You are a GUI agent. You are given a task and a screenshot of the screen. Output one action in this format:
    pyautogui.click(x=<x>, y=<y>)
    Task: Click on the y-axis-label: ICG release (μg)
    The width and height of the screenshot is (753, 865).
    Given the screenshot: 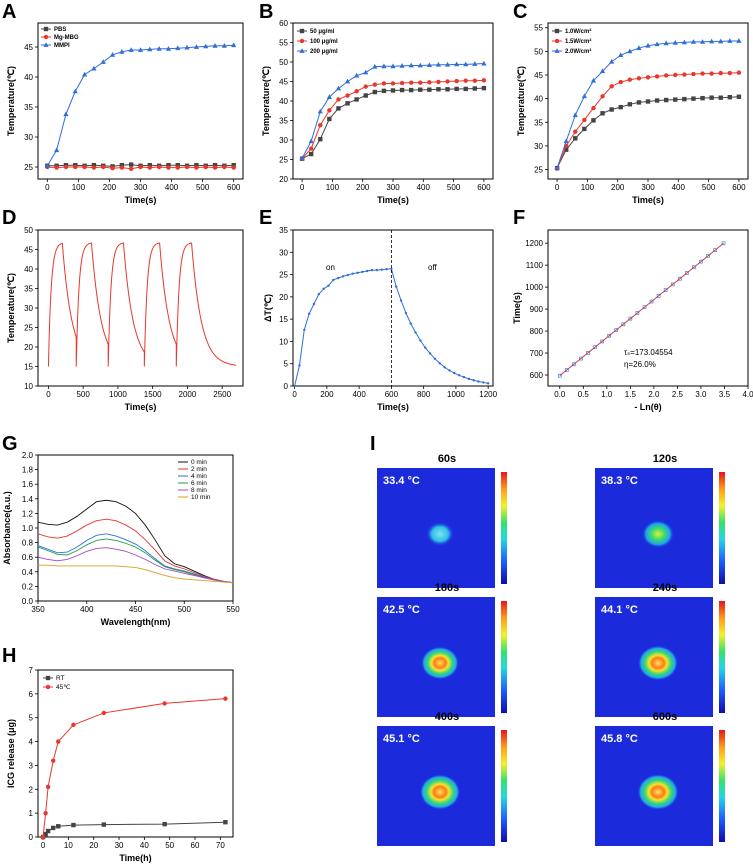 What is the action you would take?
    pyautogui.click(x=11, y=753)
    